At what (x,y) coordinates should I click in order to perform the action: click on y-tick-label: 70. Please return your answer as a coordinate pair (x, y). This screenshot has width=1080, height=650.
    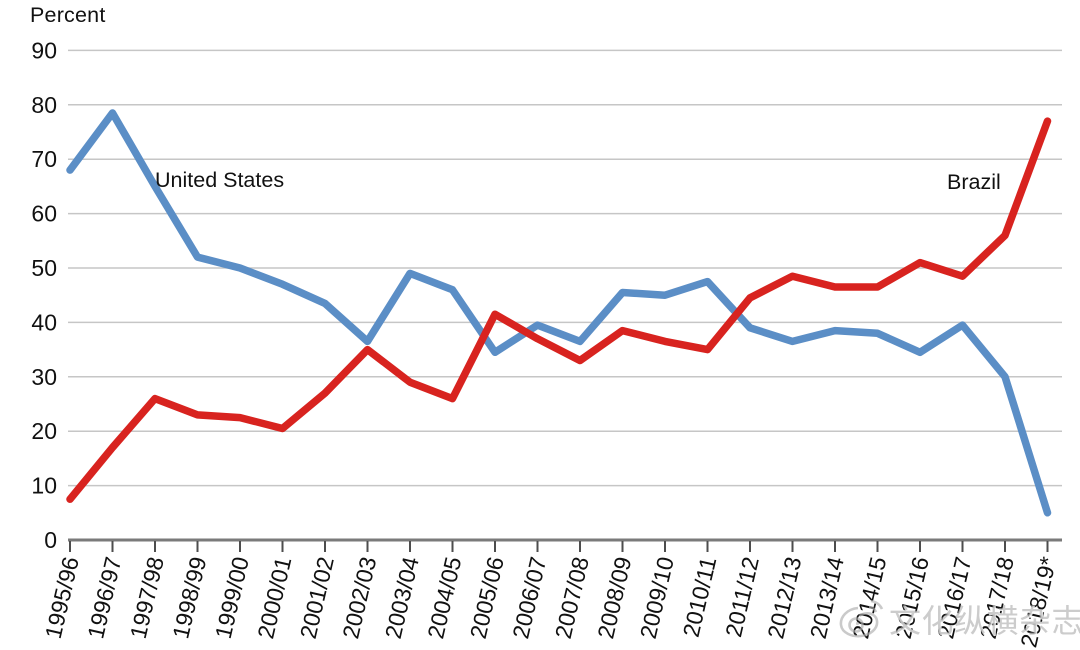
    Looking at the image, I should click on (44, 159).